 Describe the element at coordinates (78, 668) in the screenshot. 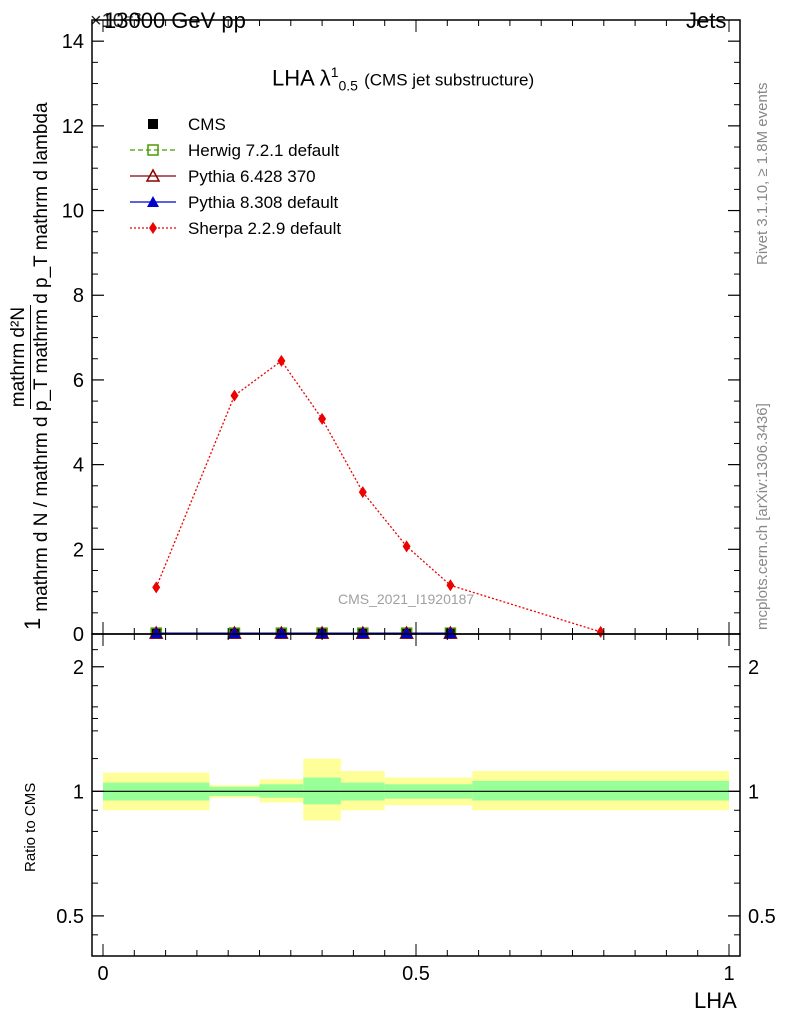

I see `ratio-ytick-label-2: 2` at that location.